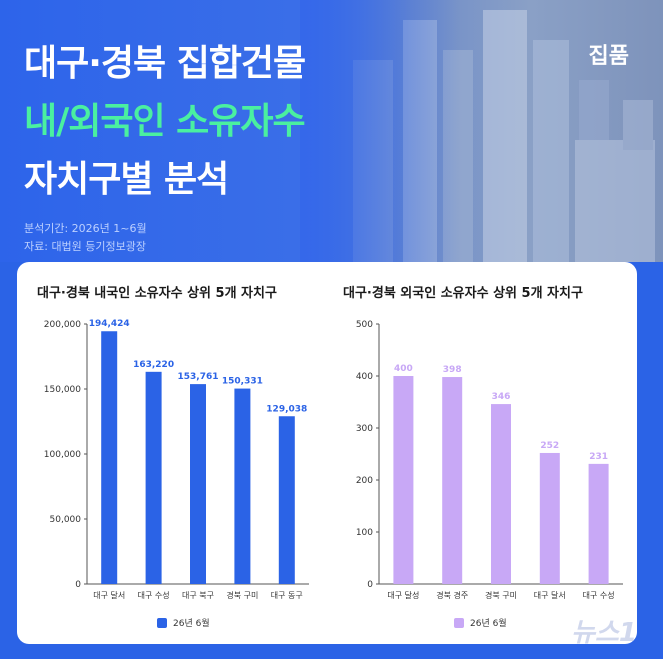 The height and width of the screenshot is (659, 663). Describe the element at coordinates (549, 446) in the screenshot. I see `bar-value-label: 252` at that location.